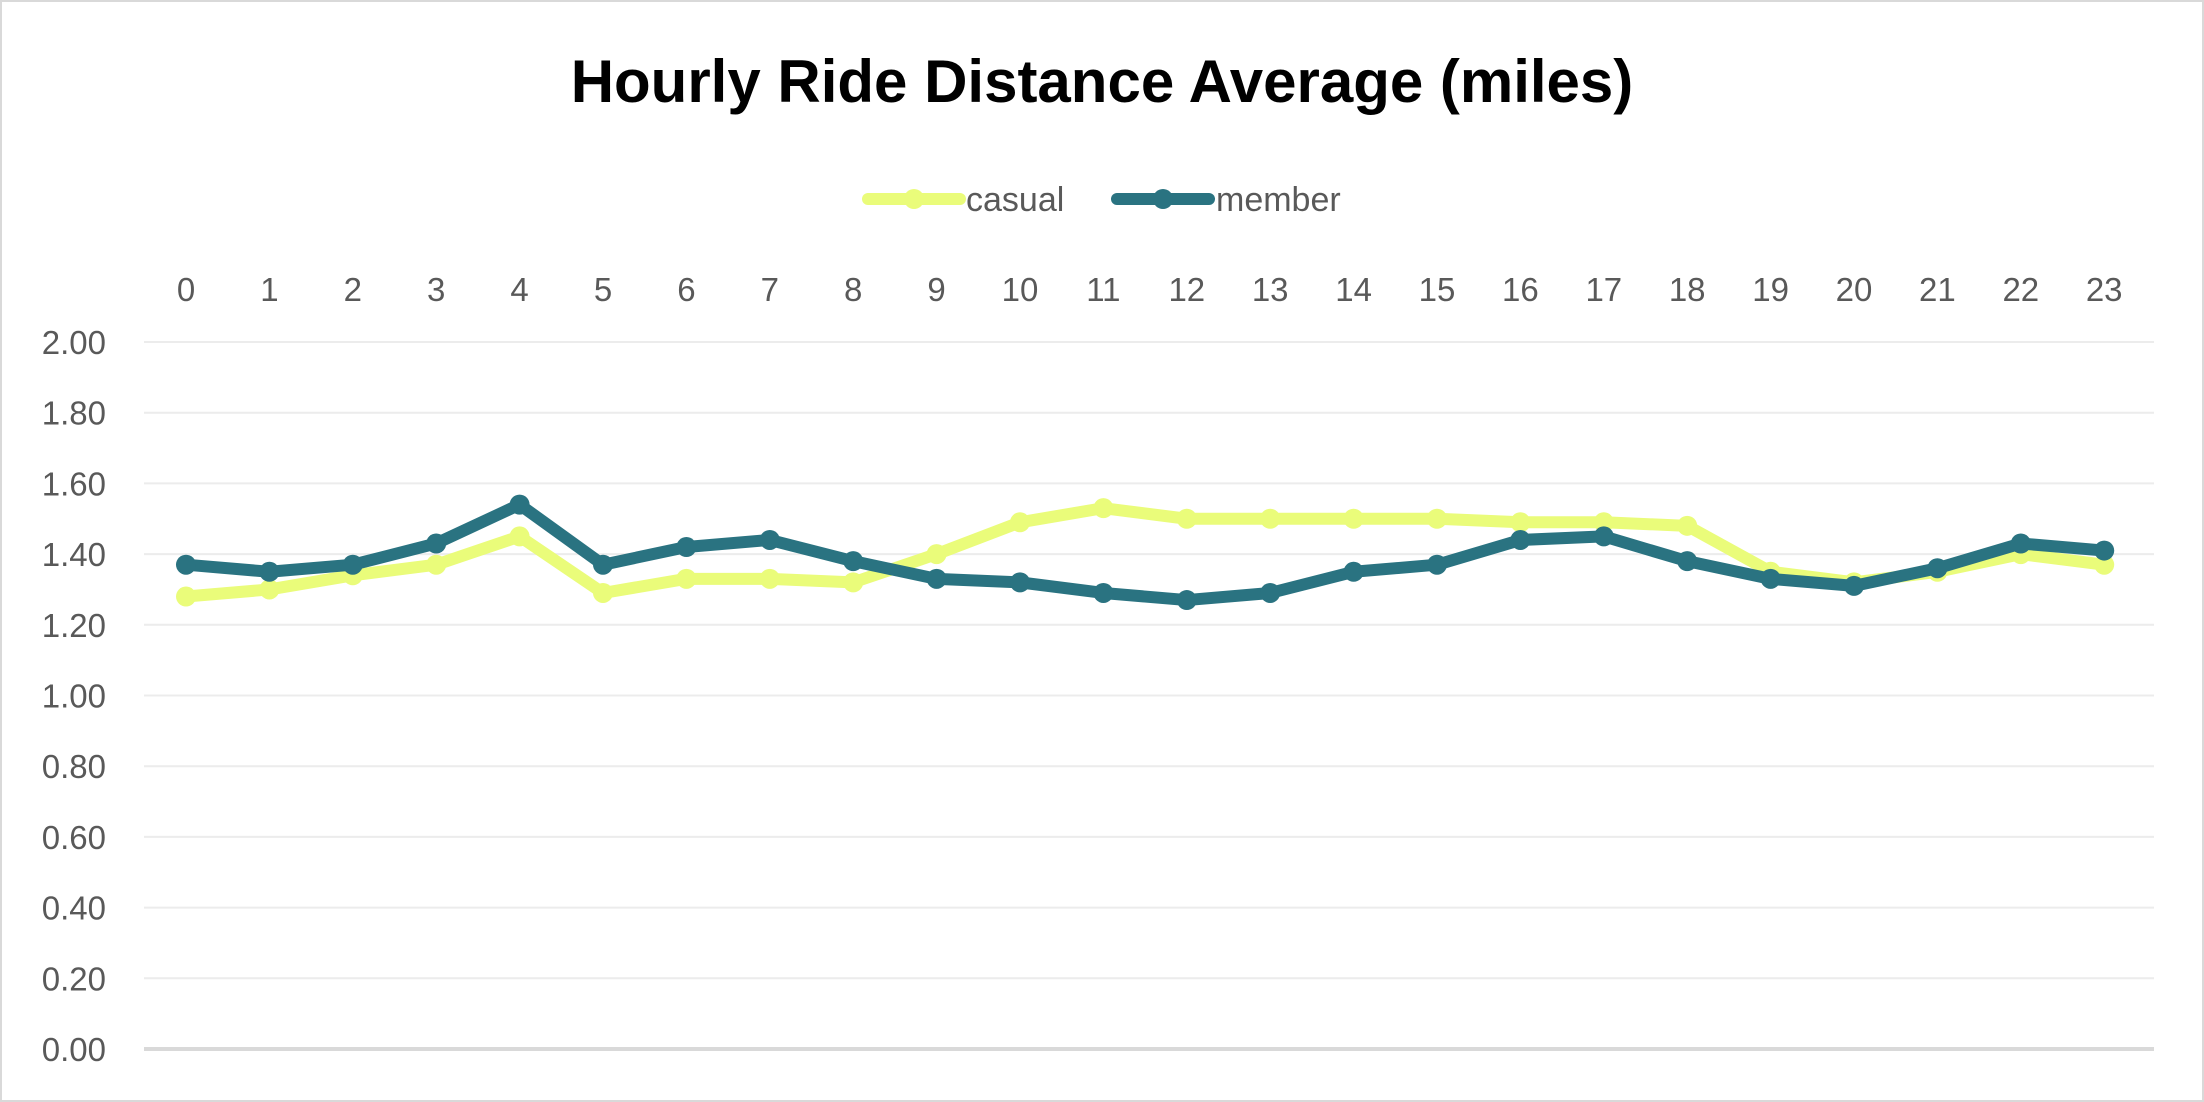  I want to click on chart-title: Hourly Ride Distance Average (miles), so click(1102, 81).